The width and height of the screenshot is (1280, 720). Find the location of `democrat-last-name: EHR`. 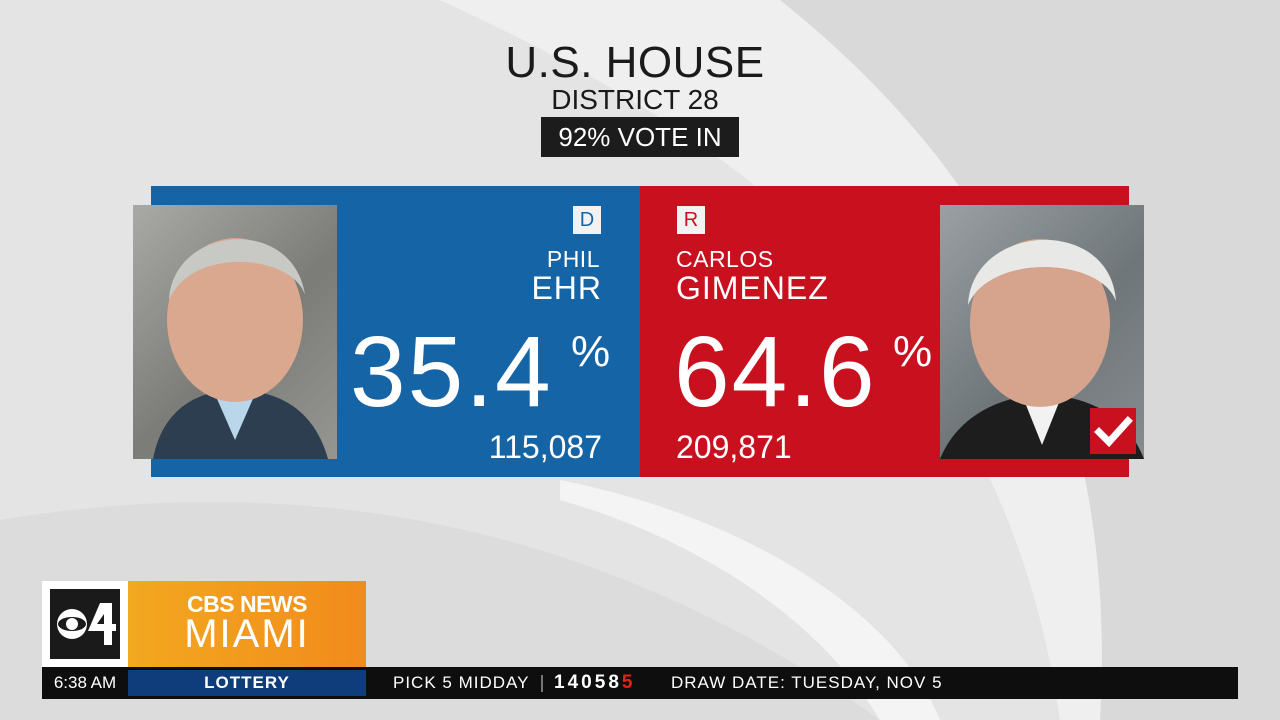

democrat-last-name: EHR is located at coordinates (566, 288).